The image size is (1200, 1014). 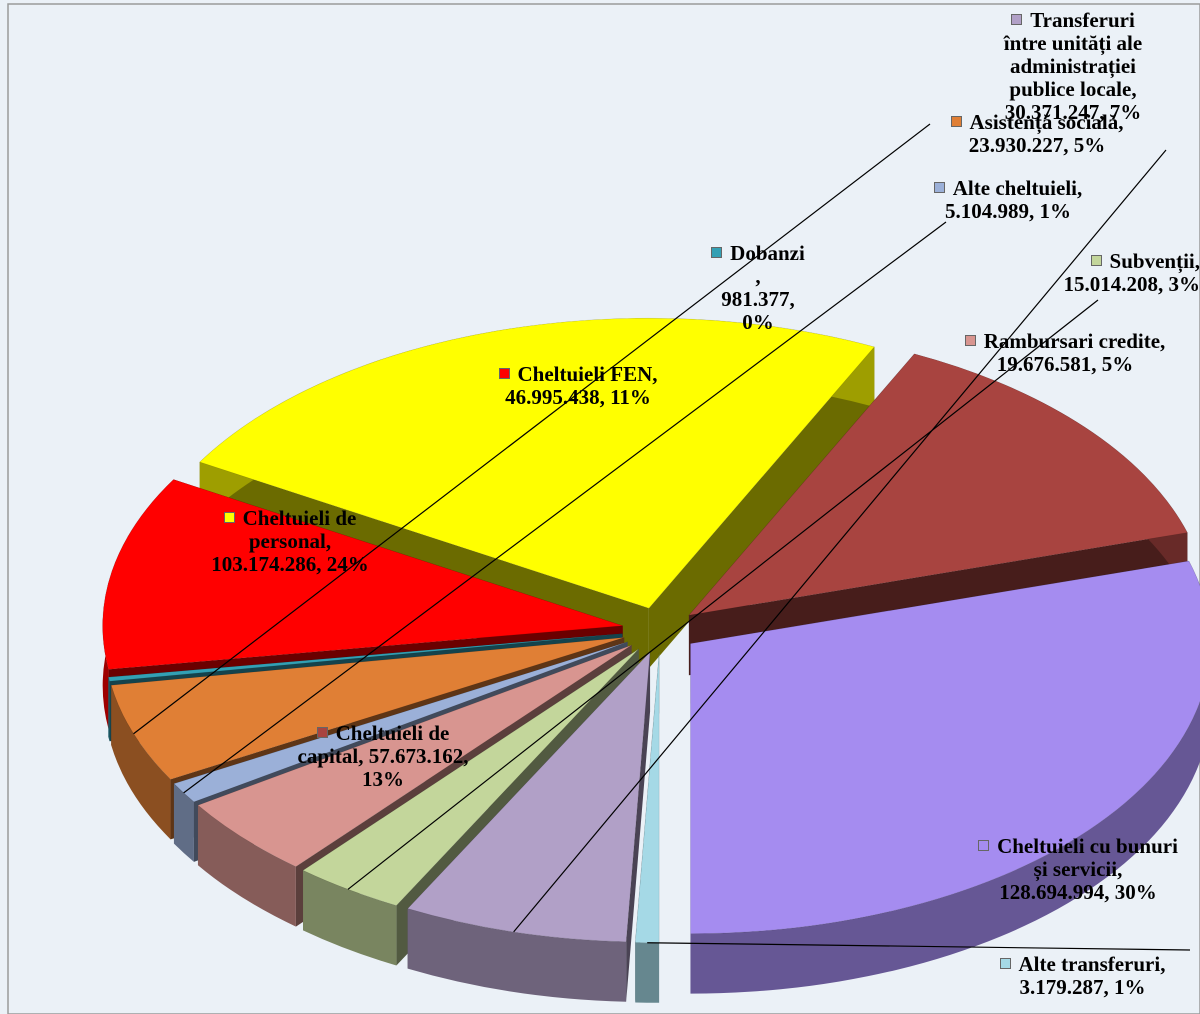 I want to click on label-dobanzi: Dobanzi , 981.377, 0%, so click(x=758, y=288).